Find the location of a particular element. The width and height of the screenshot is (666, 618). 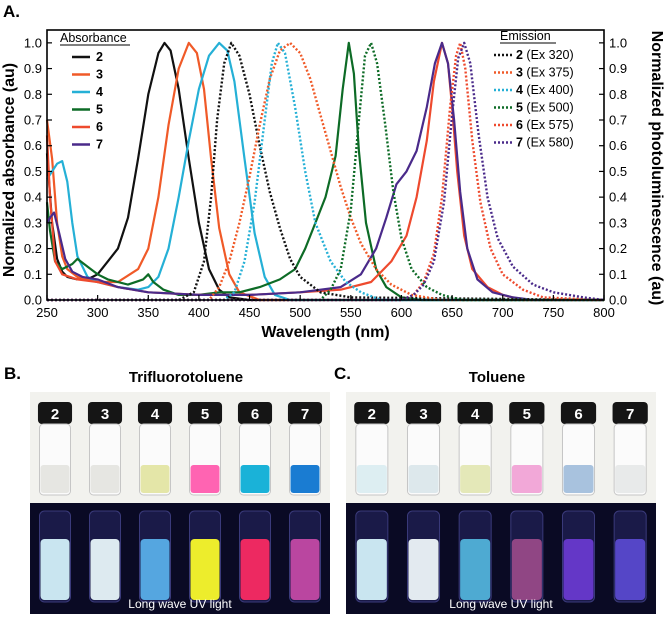

y-right-tick-label: 0.7 is located at coordinates (618, 120).